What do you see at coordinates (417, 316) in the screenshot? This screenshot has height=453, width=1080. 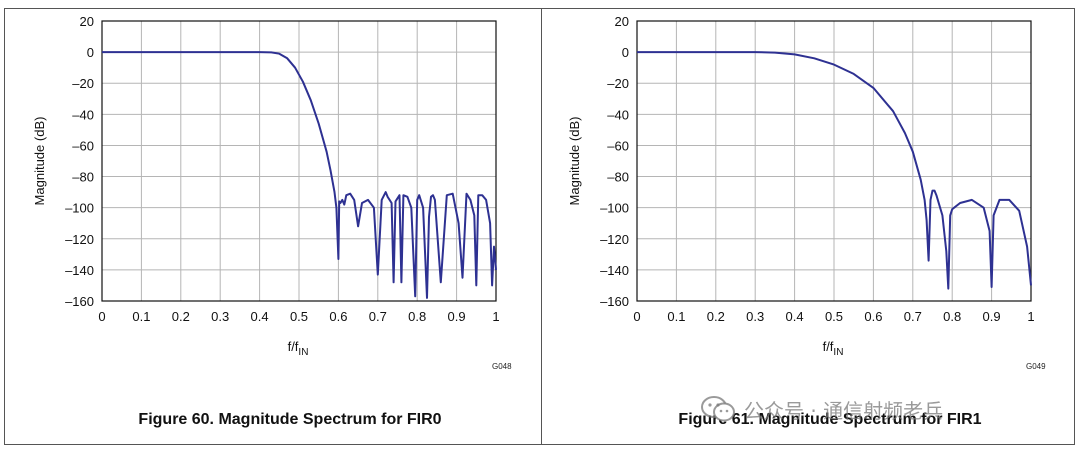 I see `x-tick-label-fir0: 0.8` at bounding box center [417, 316].